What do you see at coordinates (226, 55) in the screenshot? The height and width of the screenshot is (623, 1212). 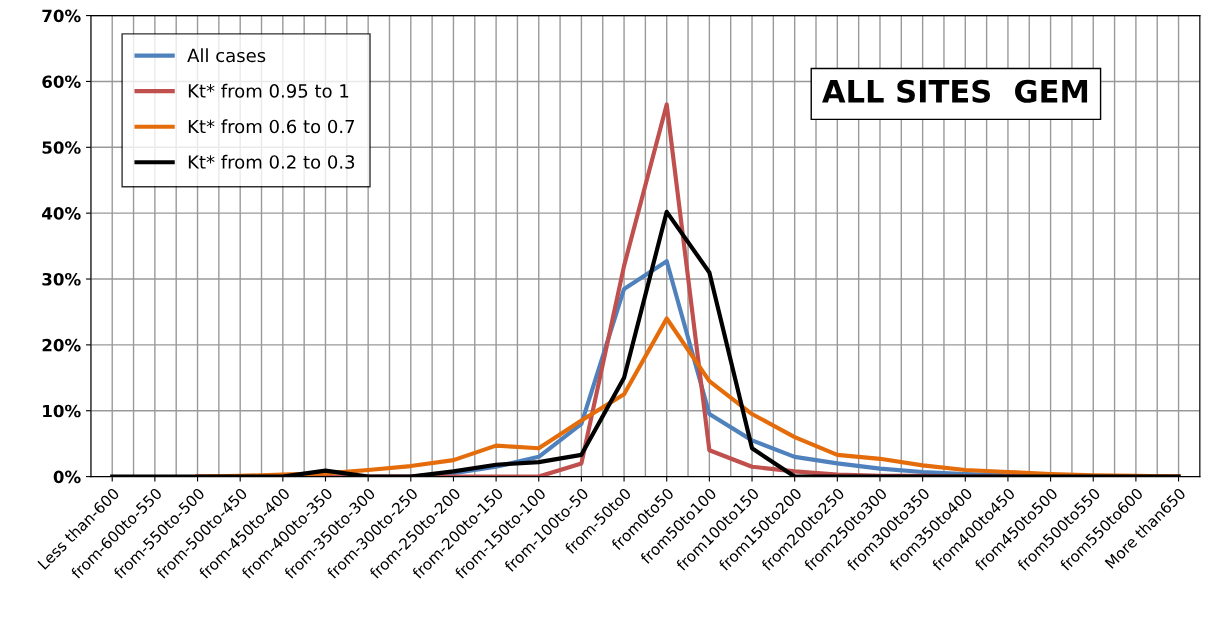 I see `legend-label: All cases` at bounding box center [226, 55].